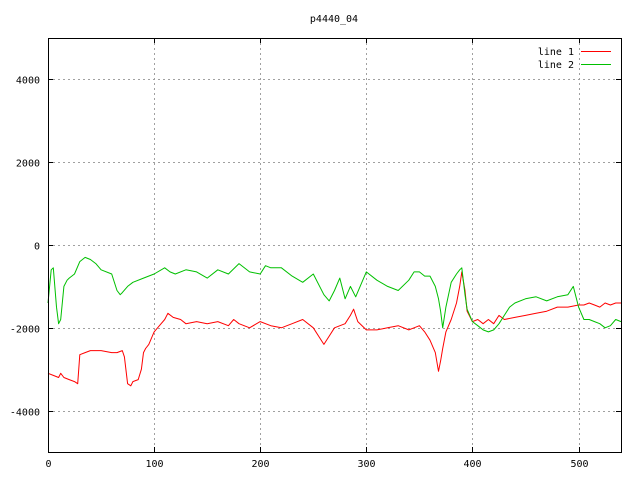  Describe the element at coordinates (37, 247) in the screenshot. I see `y-tick-label: 0` at that location.